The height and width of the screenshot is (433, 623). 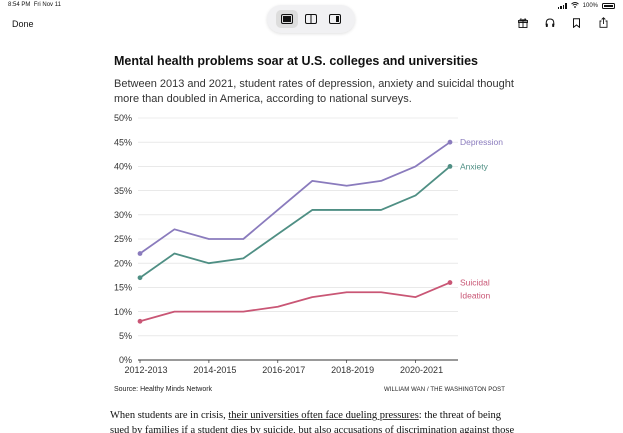 I want to click on x-tick-label: 2016-2017, so click(x=283, y=370).